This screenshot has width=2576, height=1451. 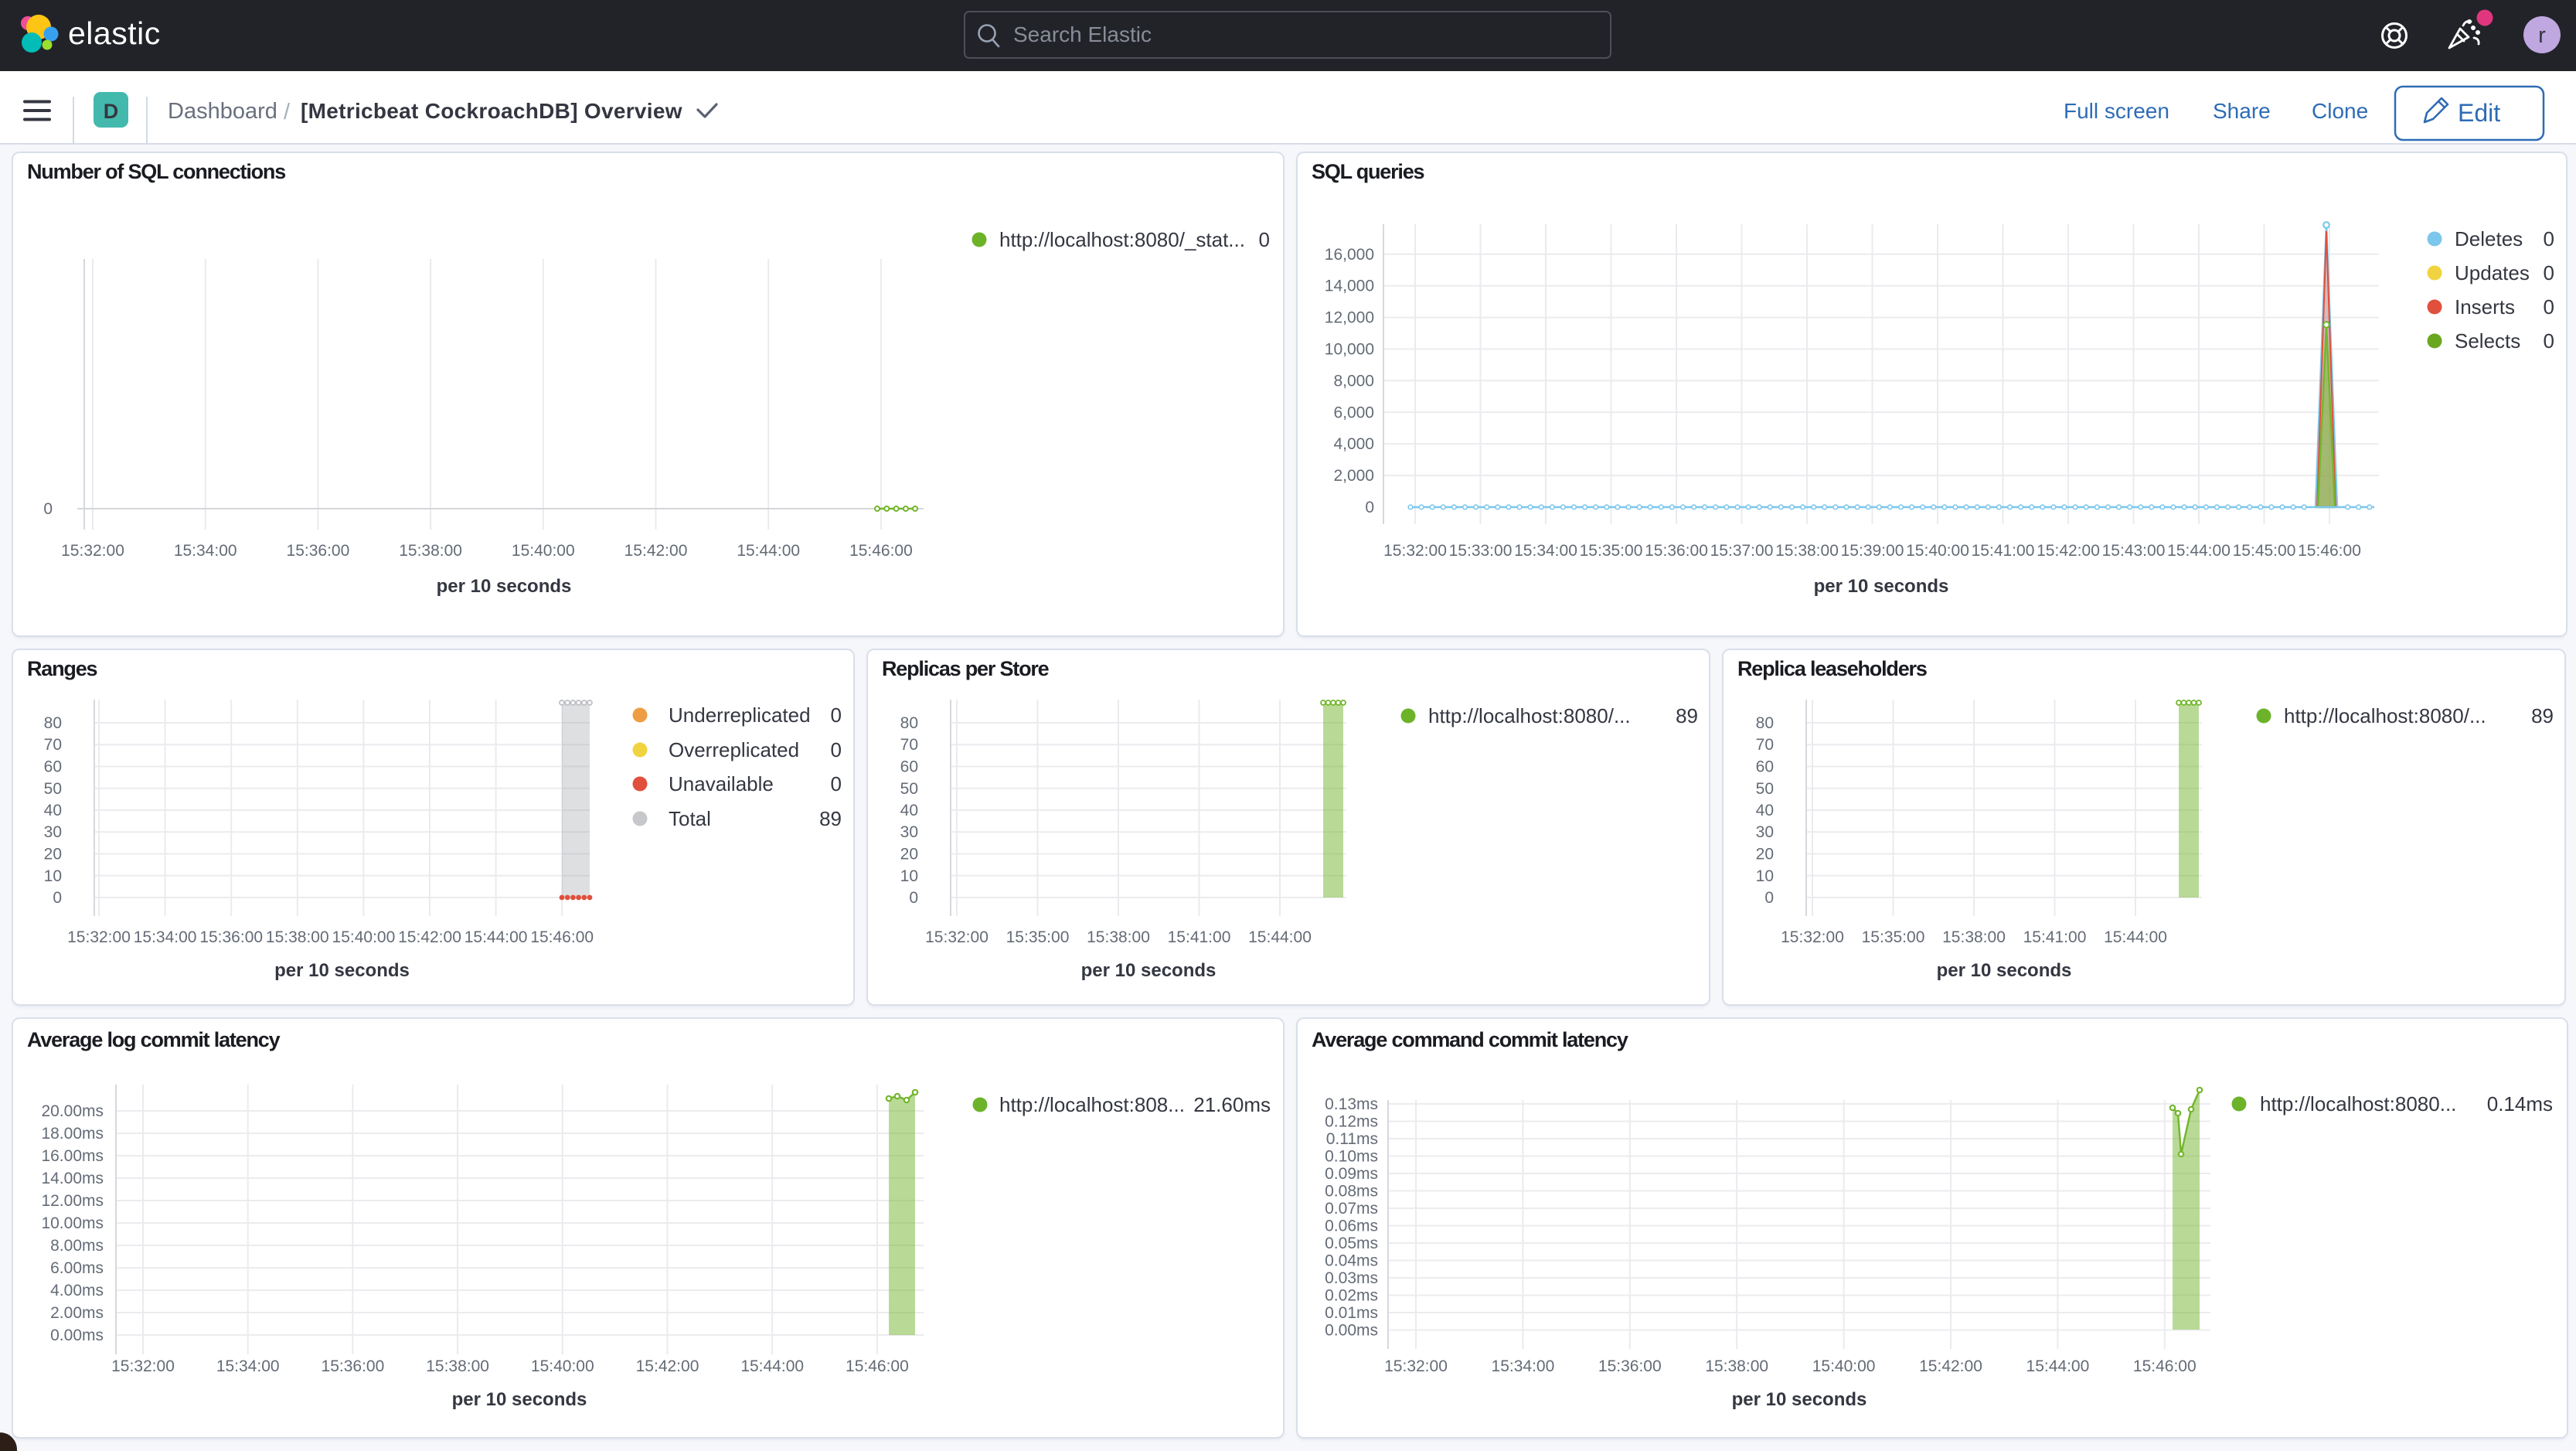 What do you see at coordinates (1349, 350) in the screenshot?
I see `svg-text: 10,000` at bounding box center [1349, 350].